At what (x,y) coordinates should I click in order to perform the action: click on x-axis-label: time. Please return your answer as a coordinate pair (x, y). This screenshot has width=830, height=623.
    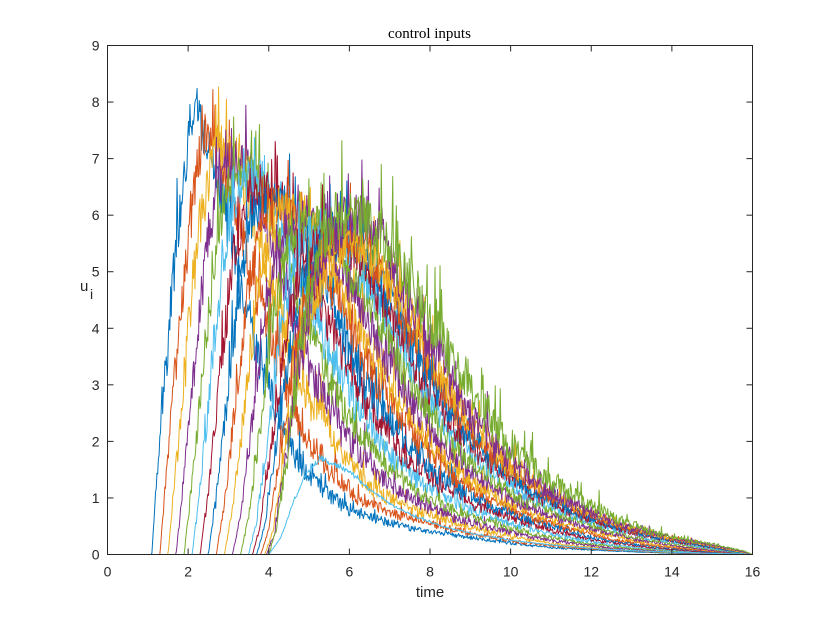
    Looking at the image, I should click on (430, 592).